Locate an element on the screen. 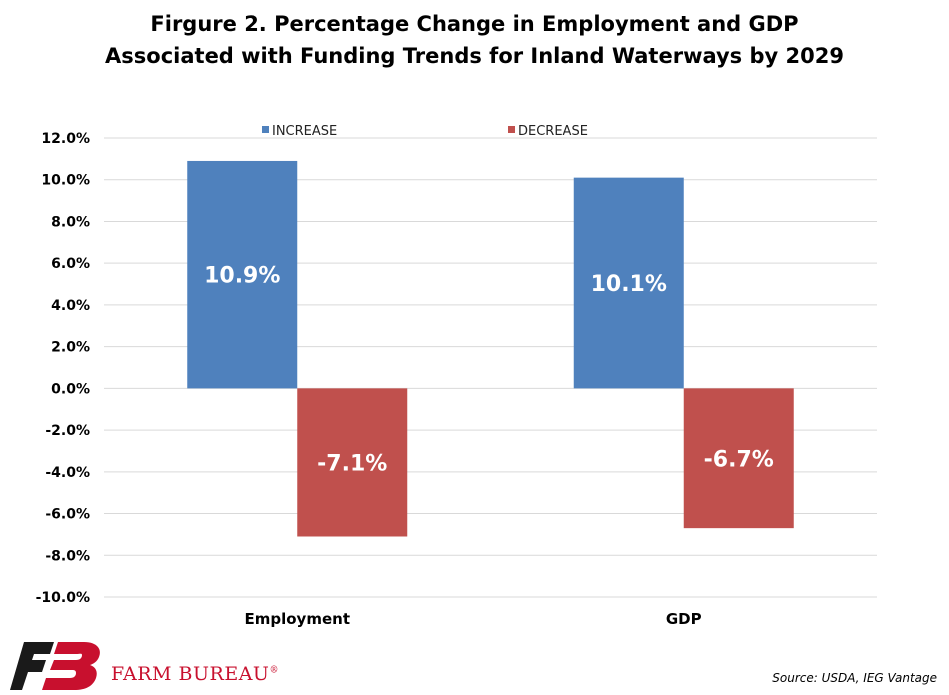 The image size is (949, 695). y-tick-label: -4.0% is located at coordinates (67, 473).